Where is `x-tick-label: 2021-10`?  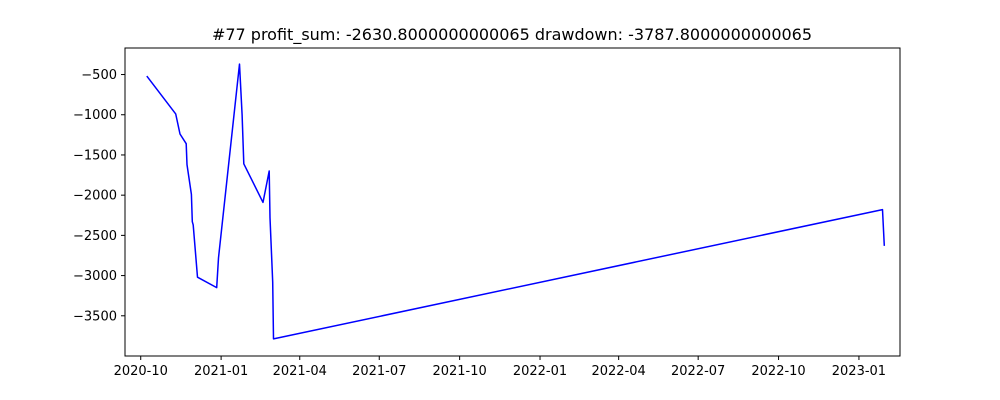
x-tick-label: 2021-10 is located at coordinates (459, 371).